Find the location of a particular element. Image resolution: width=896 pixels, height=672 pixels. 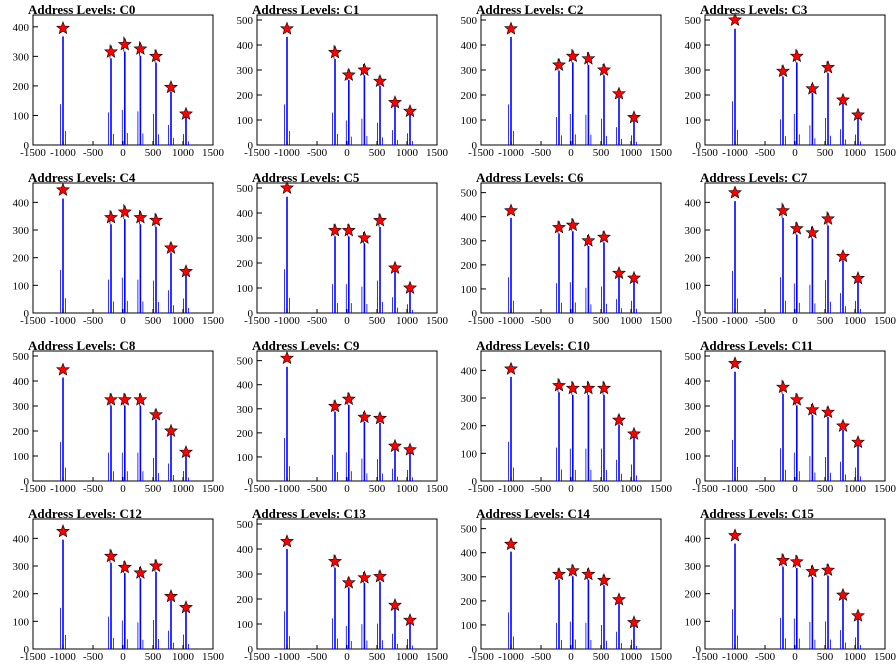

y-tick-label: 200 is located at coordinates (245, 96).